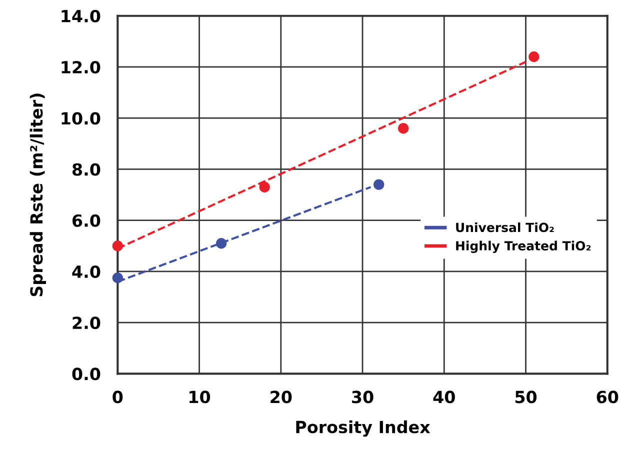 The height and width of the screenshot is (453, 636). Describe the element at coordinates (81, 67) in the screenshot. I see `y-tick-label: 12.0` at that location.